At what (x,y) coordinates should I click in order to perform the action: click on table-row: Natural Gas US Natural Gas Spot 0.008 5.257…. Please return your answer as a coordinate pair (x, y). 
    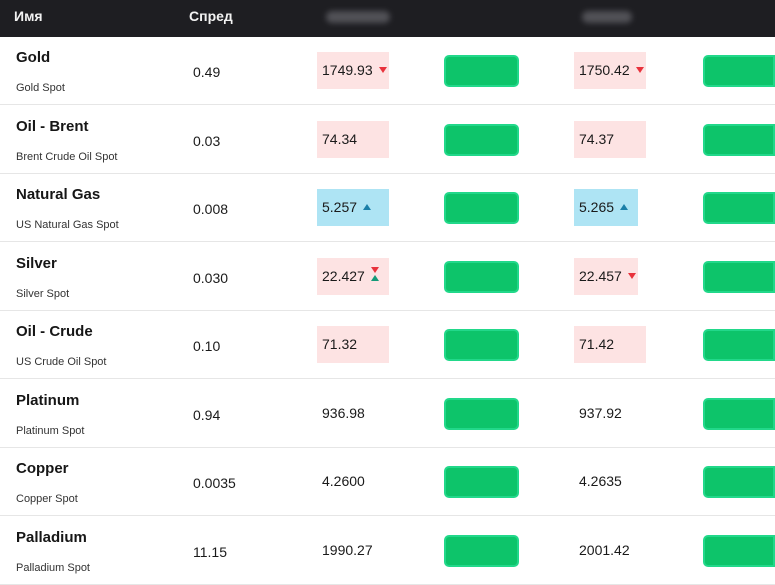
    Looking at the image, I should click on (387, 208).